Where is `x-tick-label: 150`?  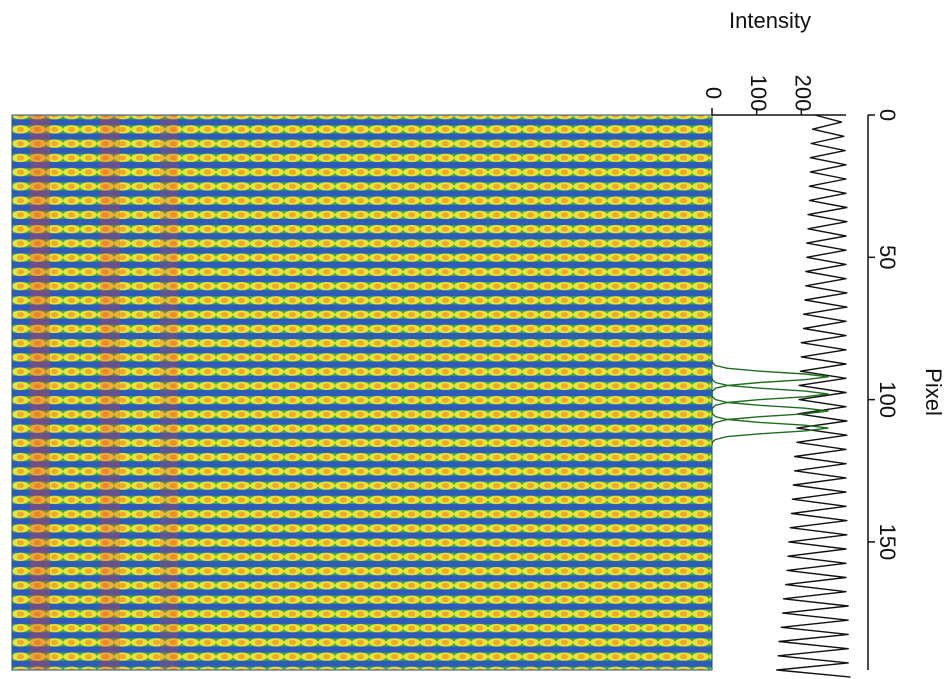 x-tick-label: 150 is located at coordinates (887, 542).